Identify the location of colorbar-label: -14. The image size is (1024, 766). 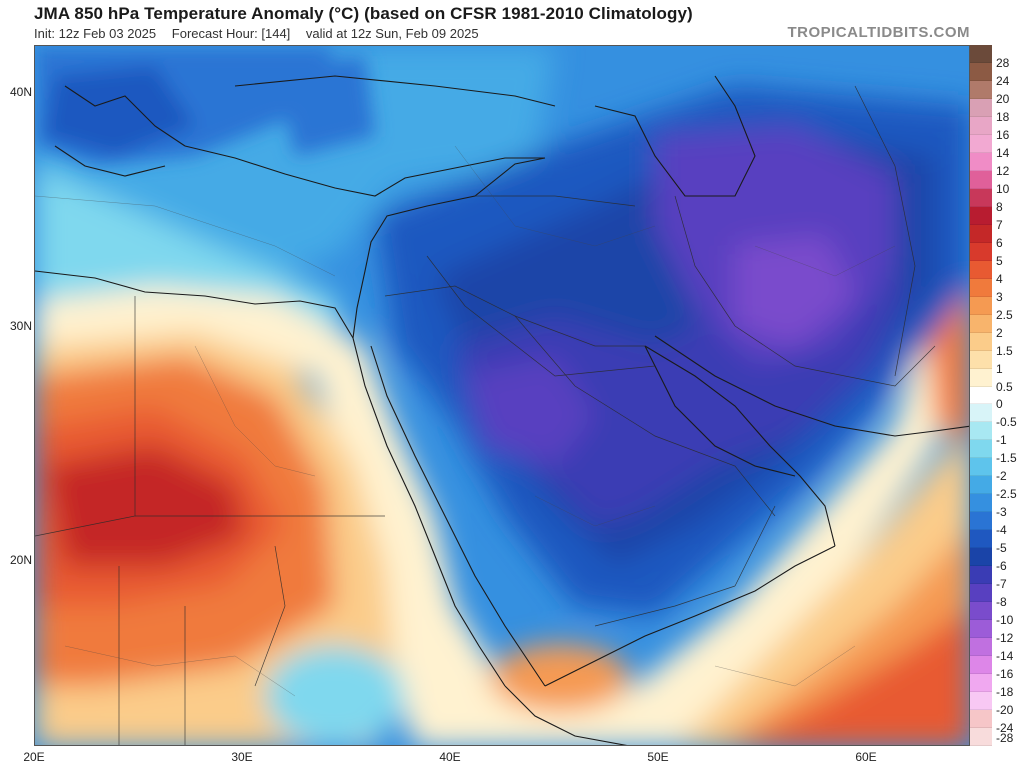
(1005, 656).